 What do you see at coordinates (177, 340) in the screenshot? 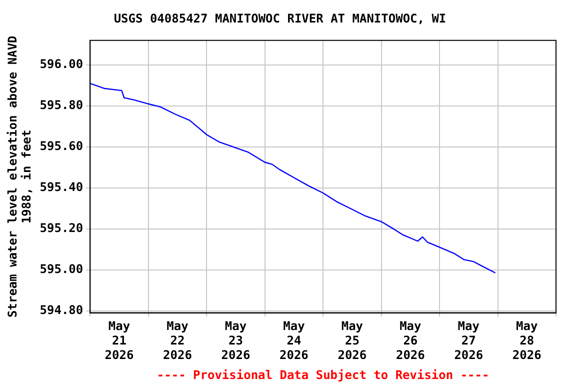
I see `x-tick-label: May 22 2026` at bounding box center [177, 340].